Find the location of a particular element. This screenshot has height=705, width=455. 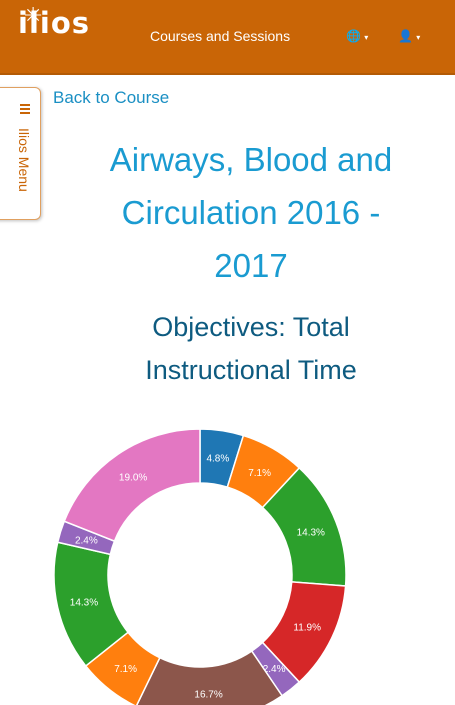

globe-icon: 🌐 is located at coordinates (353, 36).